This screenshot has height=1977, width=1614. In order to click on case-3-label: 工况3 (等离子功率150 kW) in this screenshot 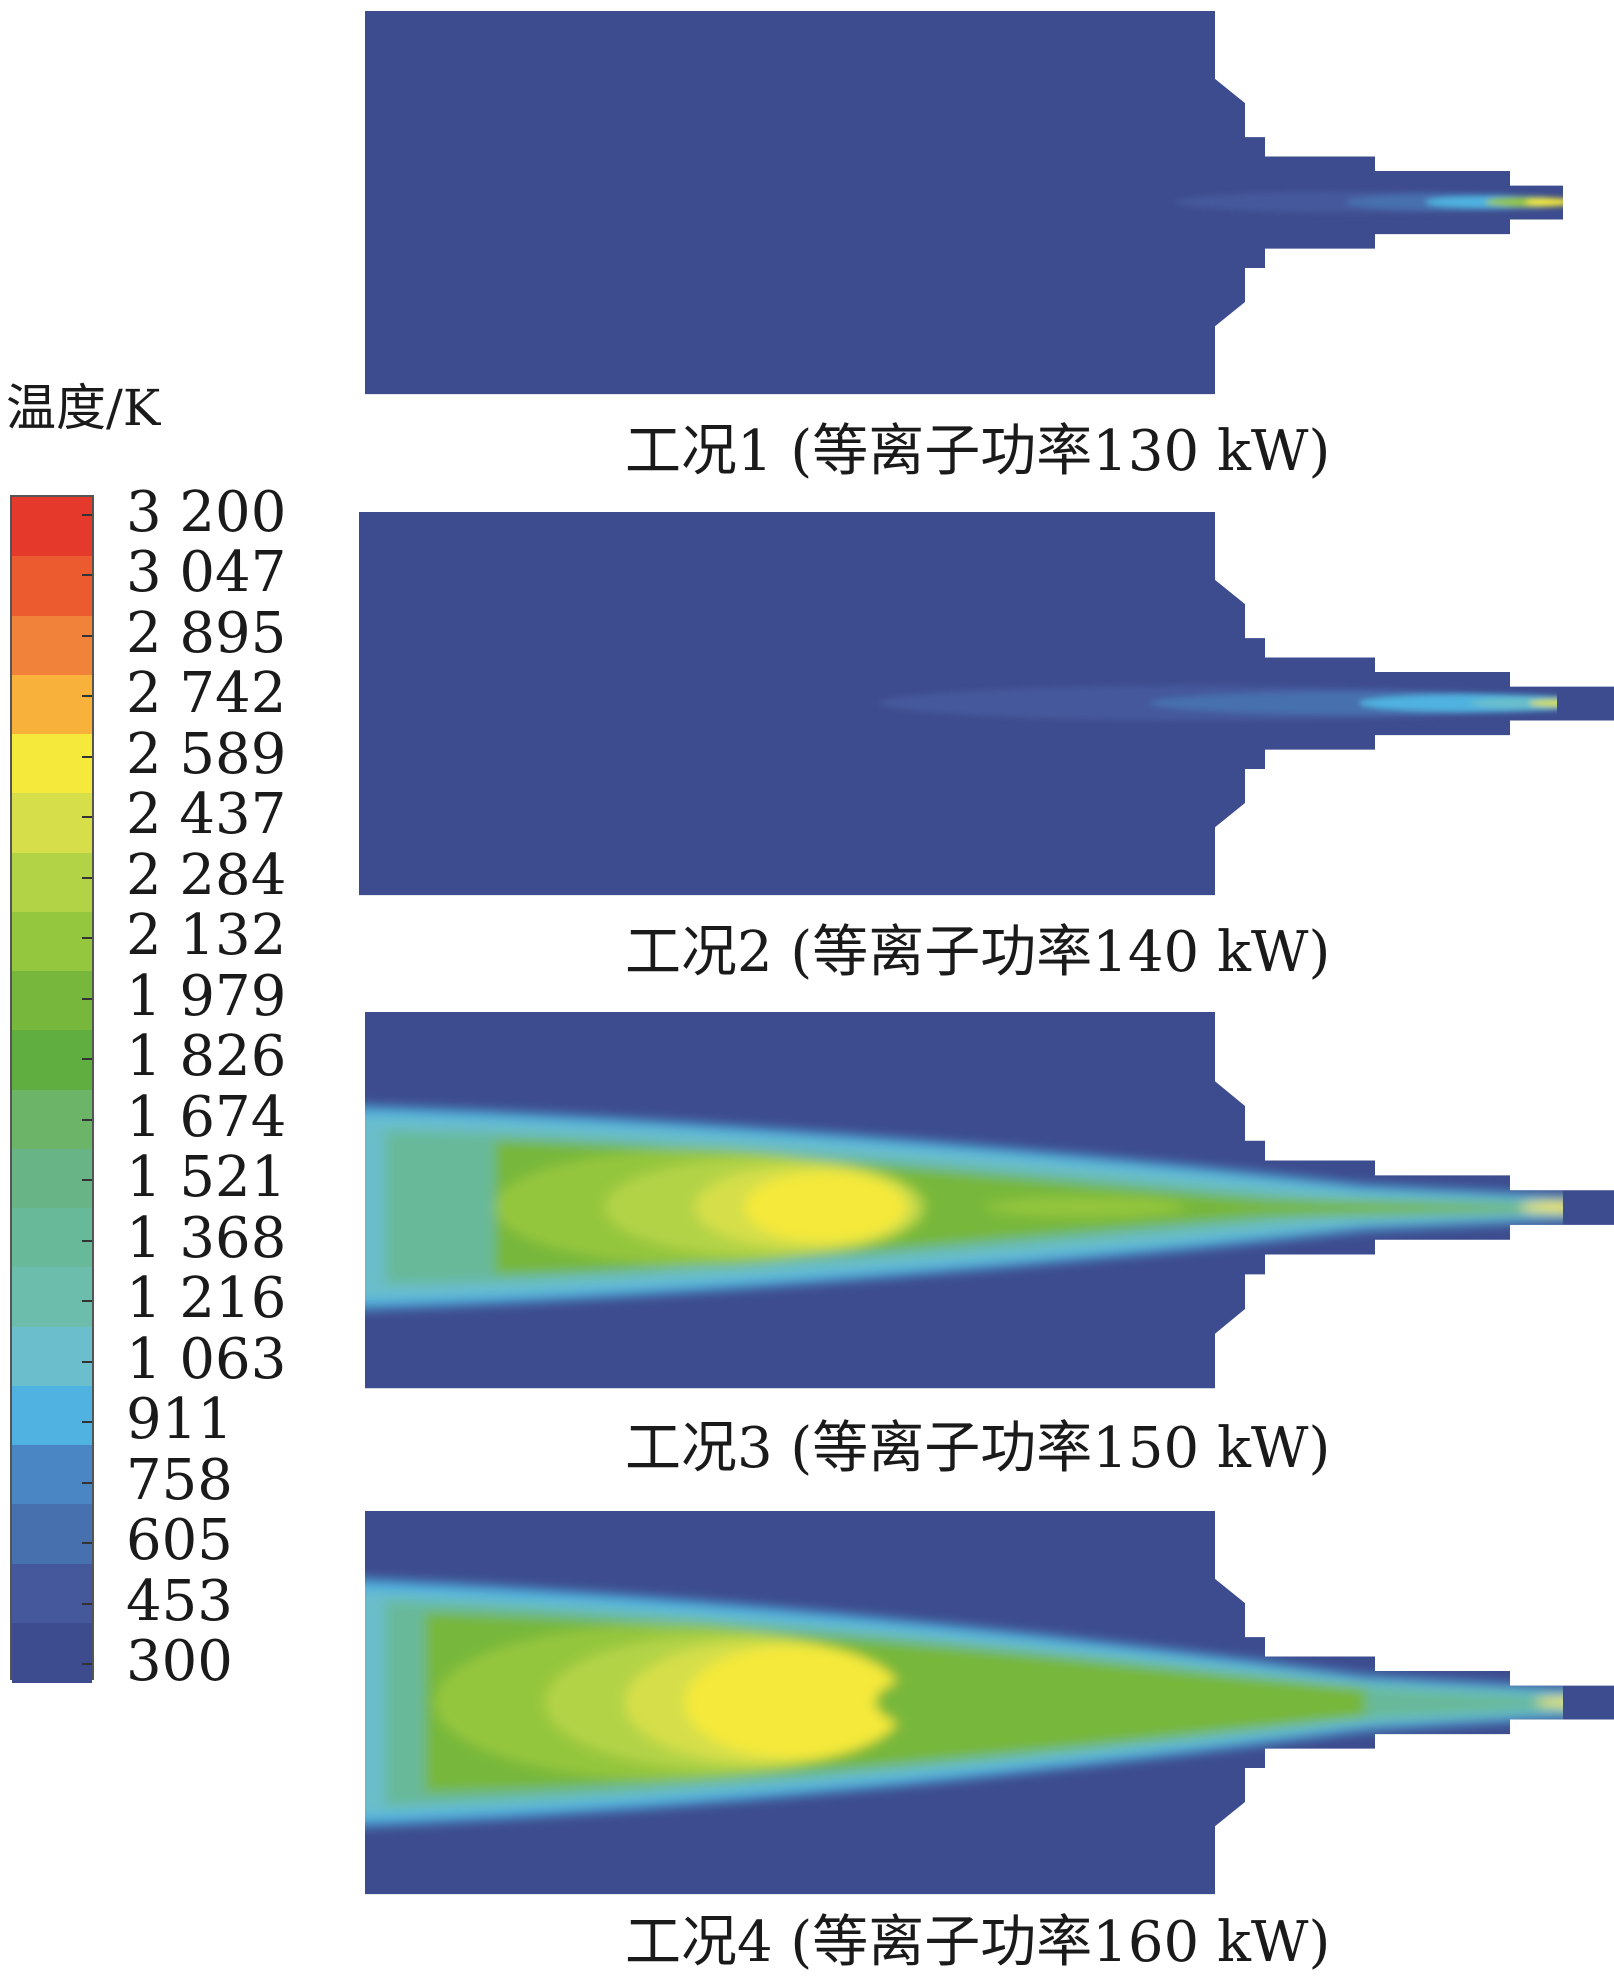, I will do `click(978, 1448)`.